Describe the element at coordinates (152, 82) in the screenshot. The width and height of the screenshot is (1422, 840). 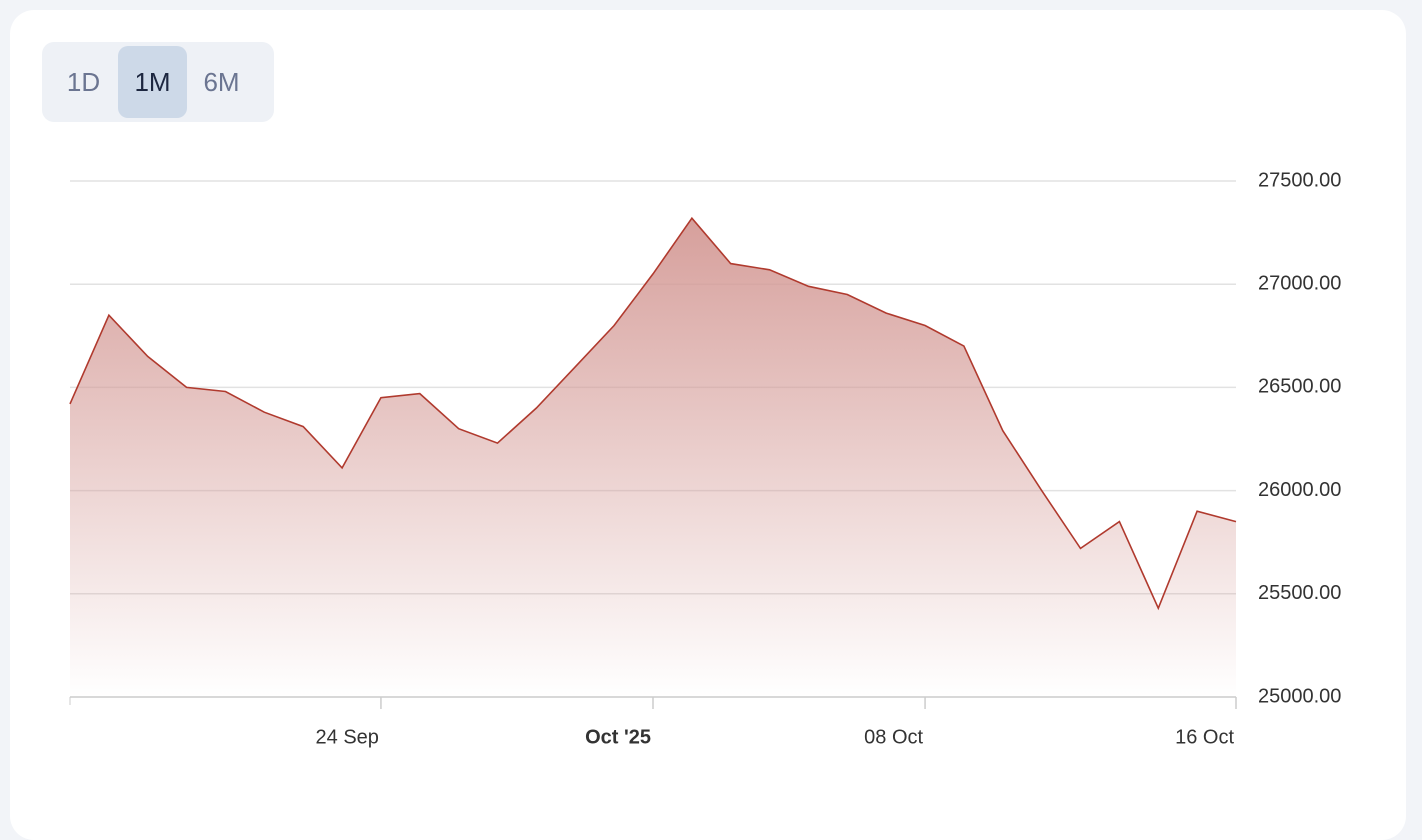
I see `range-button: 1M` at that location.